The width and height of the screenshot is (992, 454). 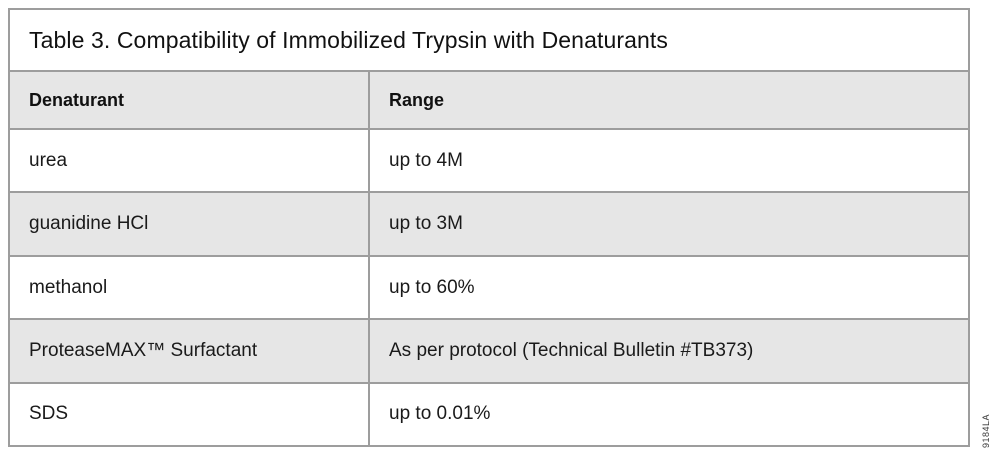 I want to click on column-header-denaturant: Denaturant, so click(x=190, y=100).